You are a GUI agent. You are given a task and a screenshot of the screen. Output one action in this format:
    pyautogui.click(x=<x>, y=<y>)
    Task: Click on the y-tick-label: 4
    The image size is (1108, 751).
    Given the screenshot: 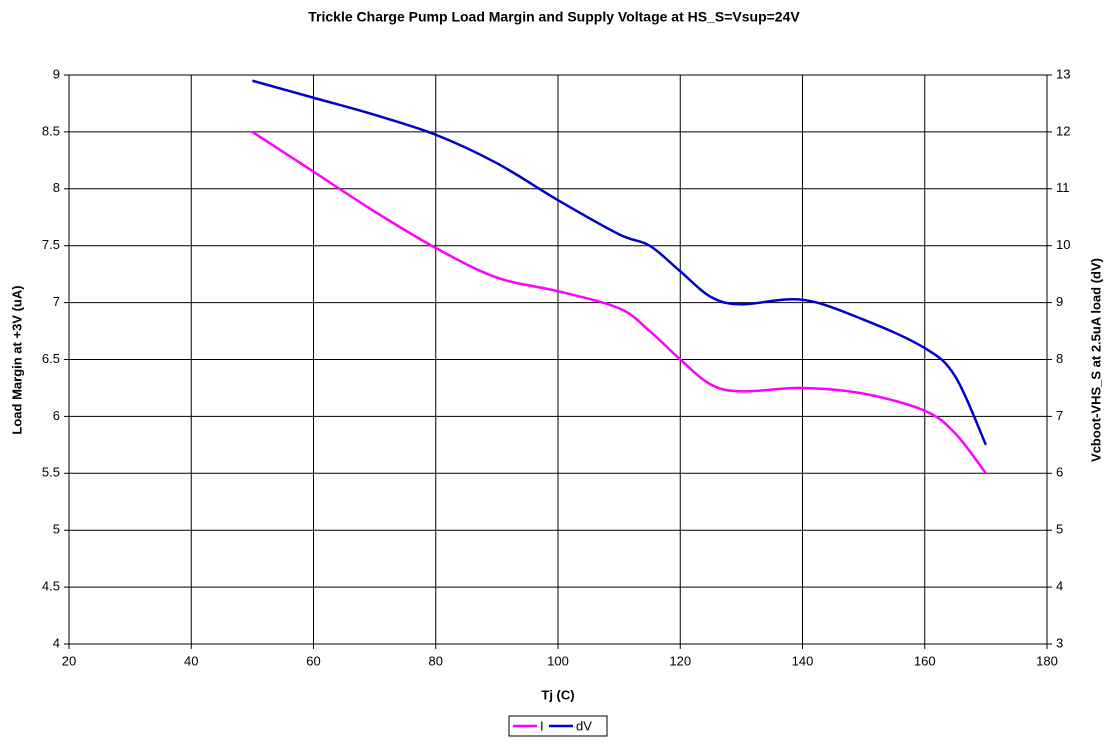 What is the action you would take?
    pyautogui.click(x=56, y=642)
    